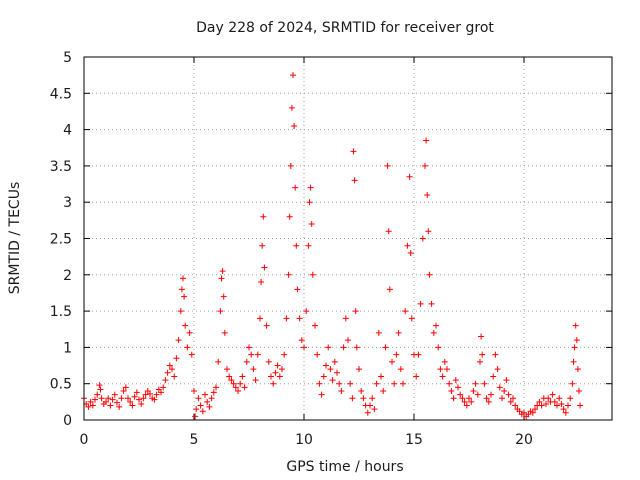 This screenshot has width=640, height=480. Describe the element at coordinates (61, 385) in the screenshot. I see `y-tick-label: 0.5` at that location.